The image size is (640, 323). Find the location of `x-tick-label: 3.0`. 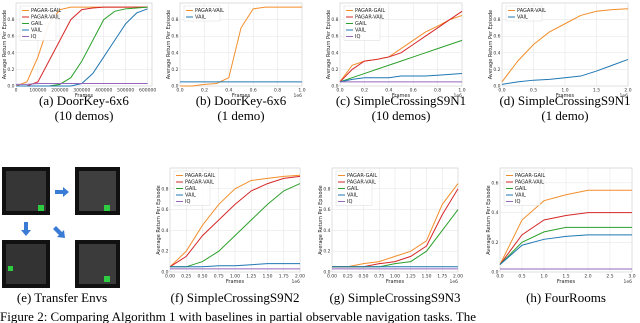

x-tick-label: 3.0 is located at coordinates (631, 277).